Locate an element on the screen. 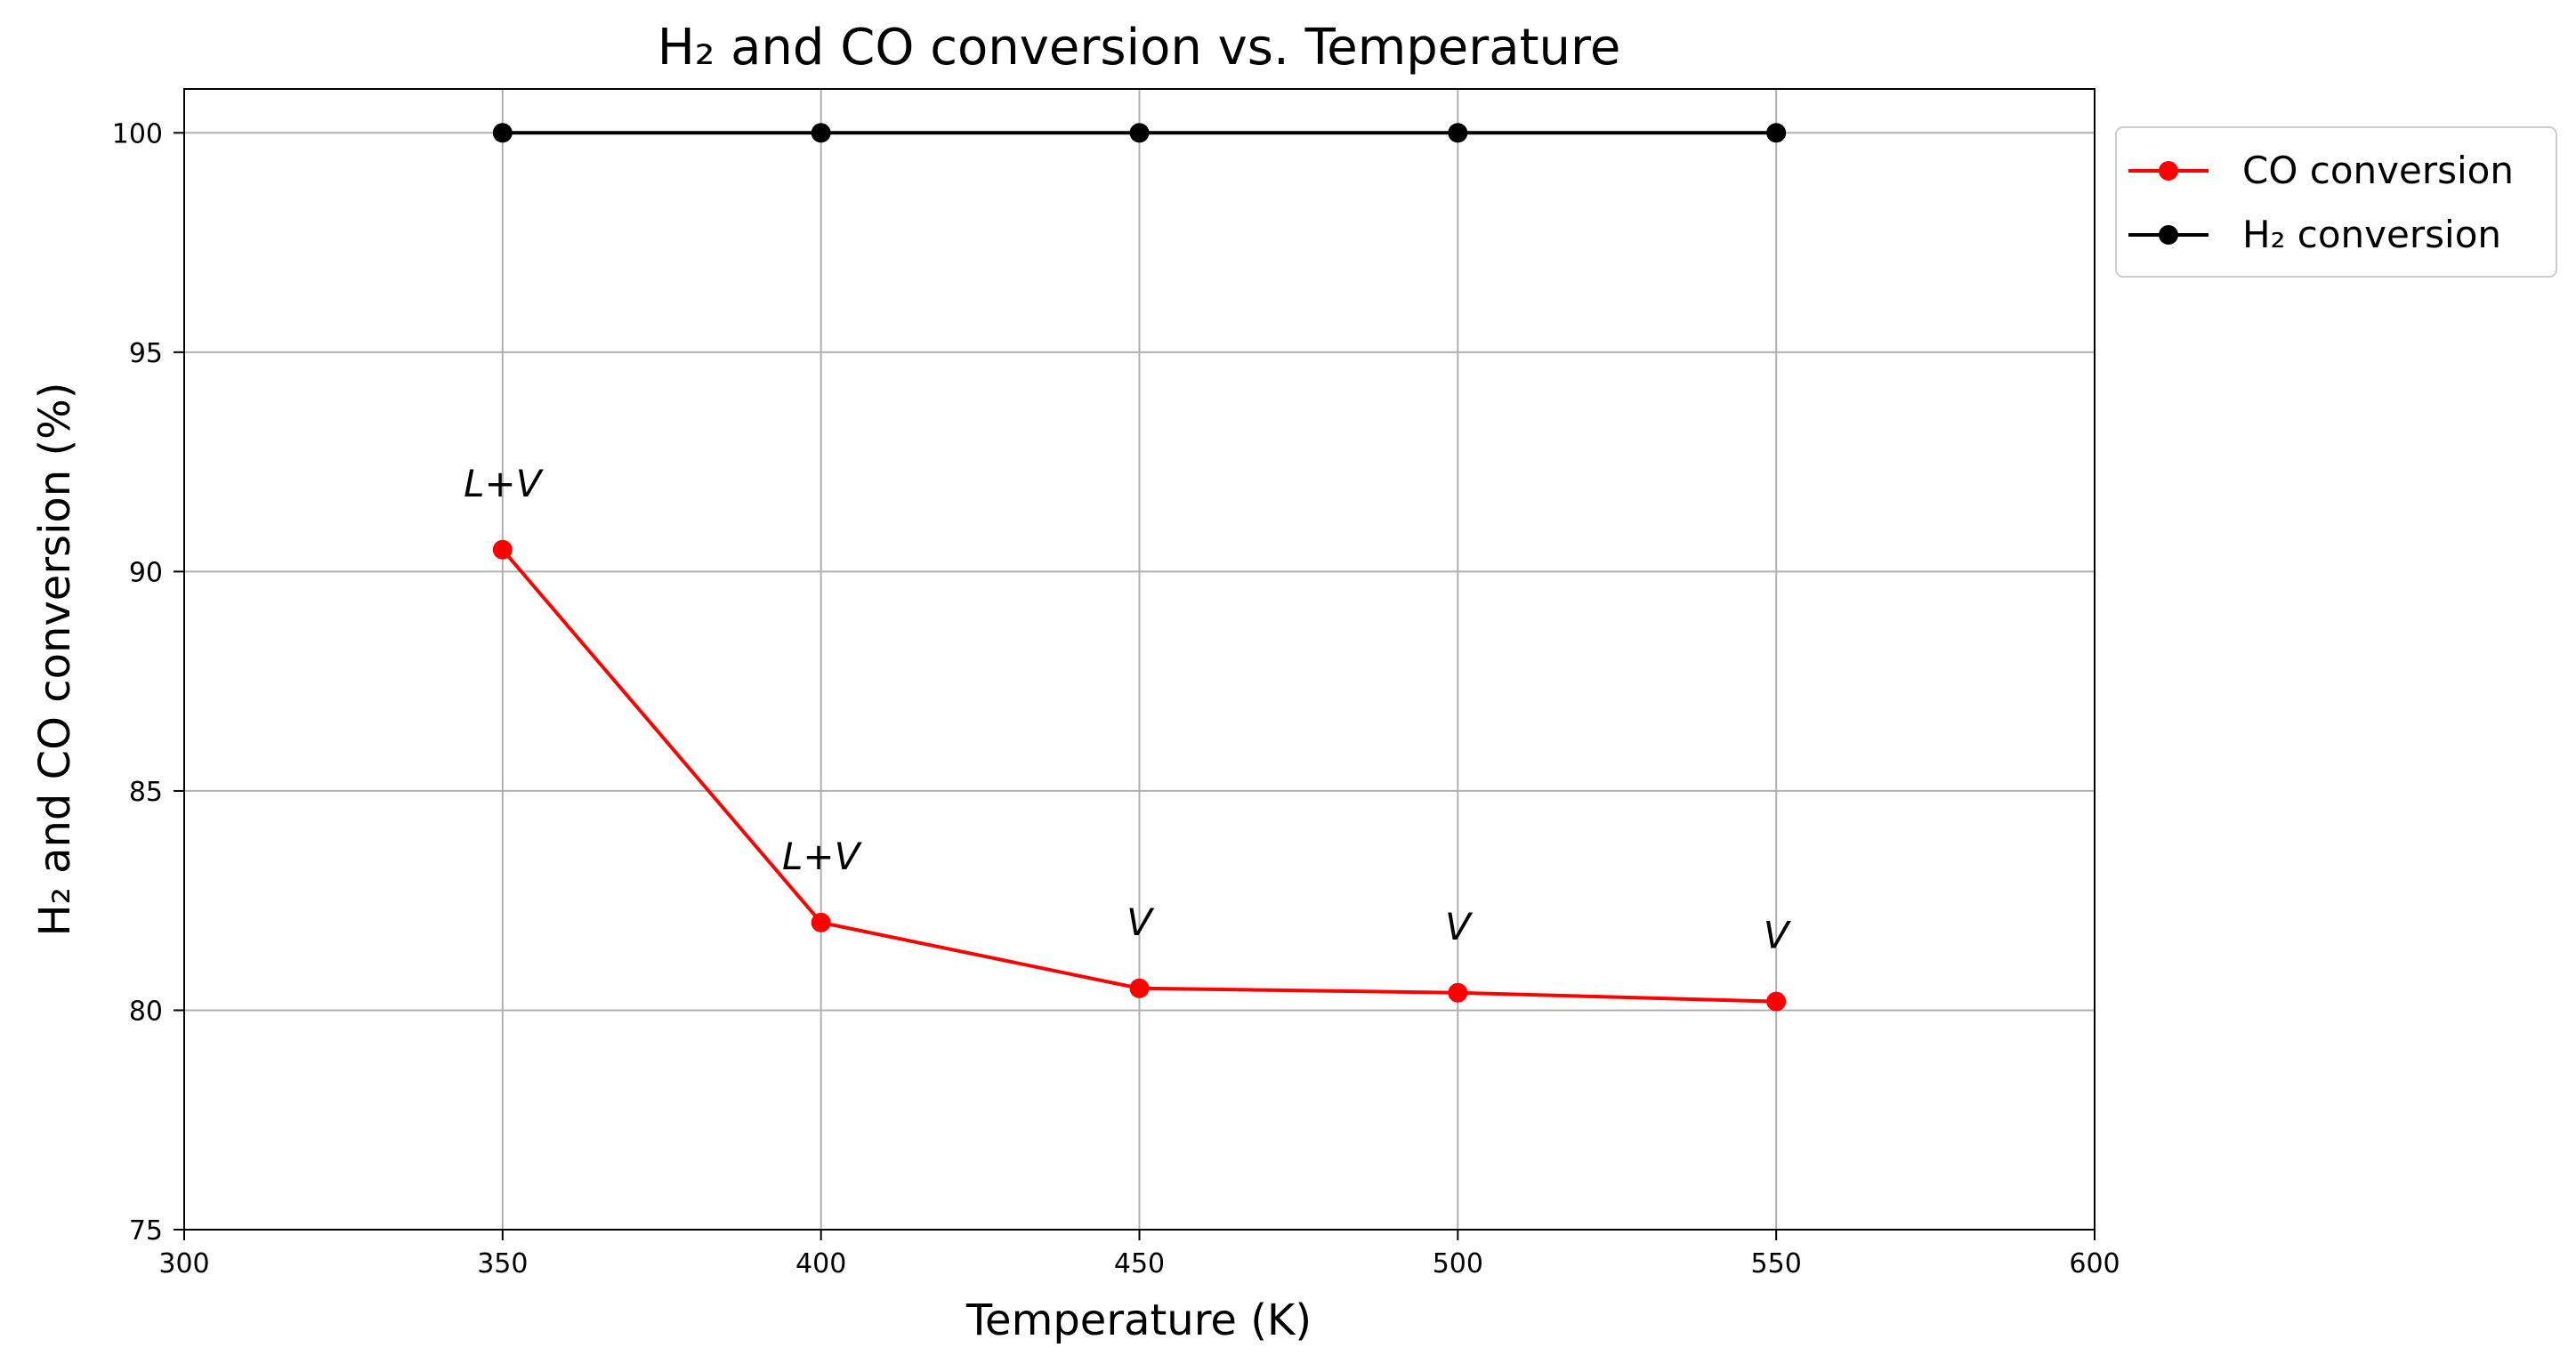 The width and height of the screenshot is (2576, 1372). y-tick-label: 75 is located at coordinates (146, 1231).